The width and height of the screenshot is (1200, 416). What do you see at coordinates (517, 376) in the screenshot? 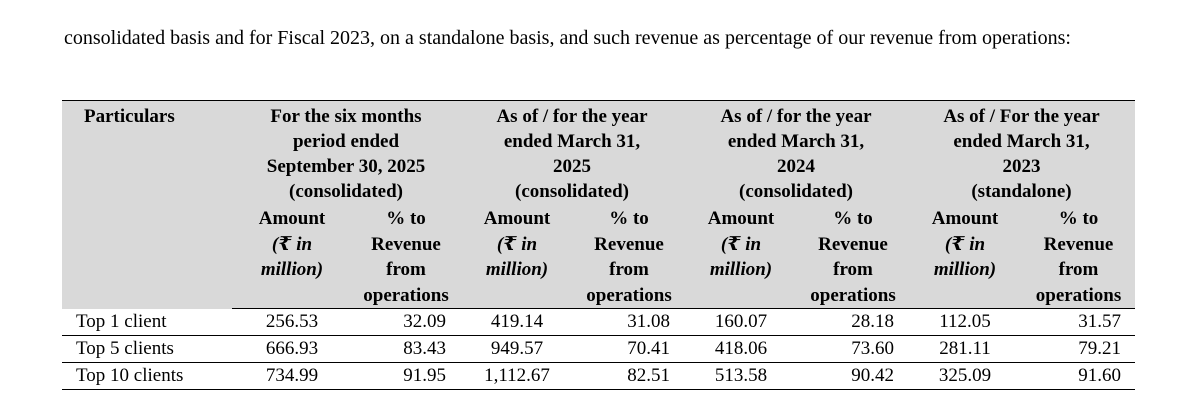
I see `amount-cell: 1,112.67` at bounding box center [517, 376].